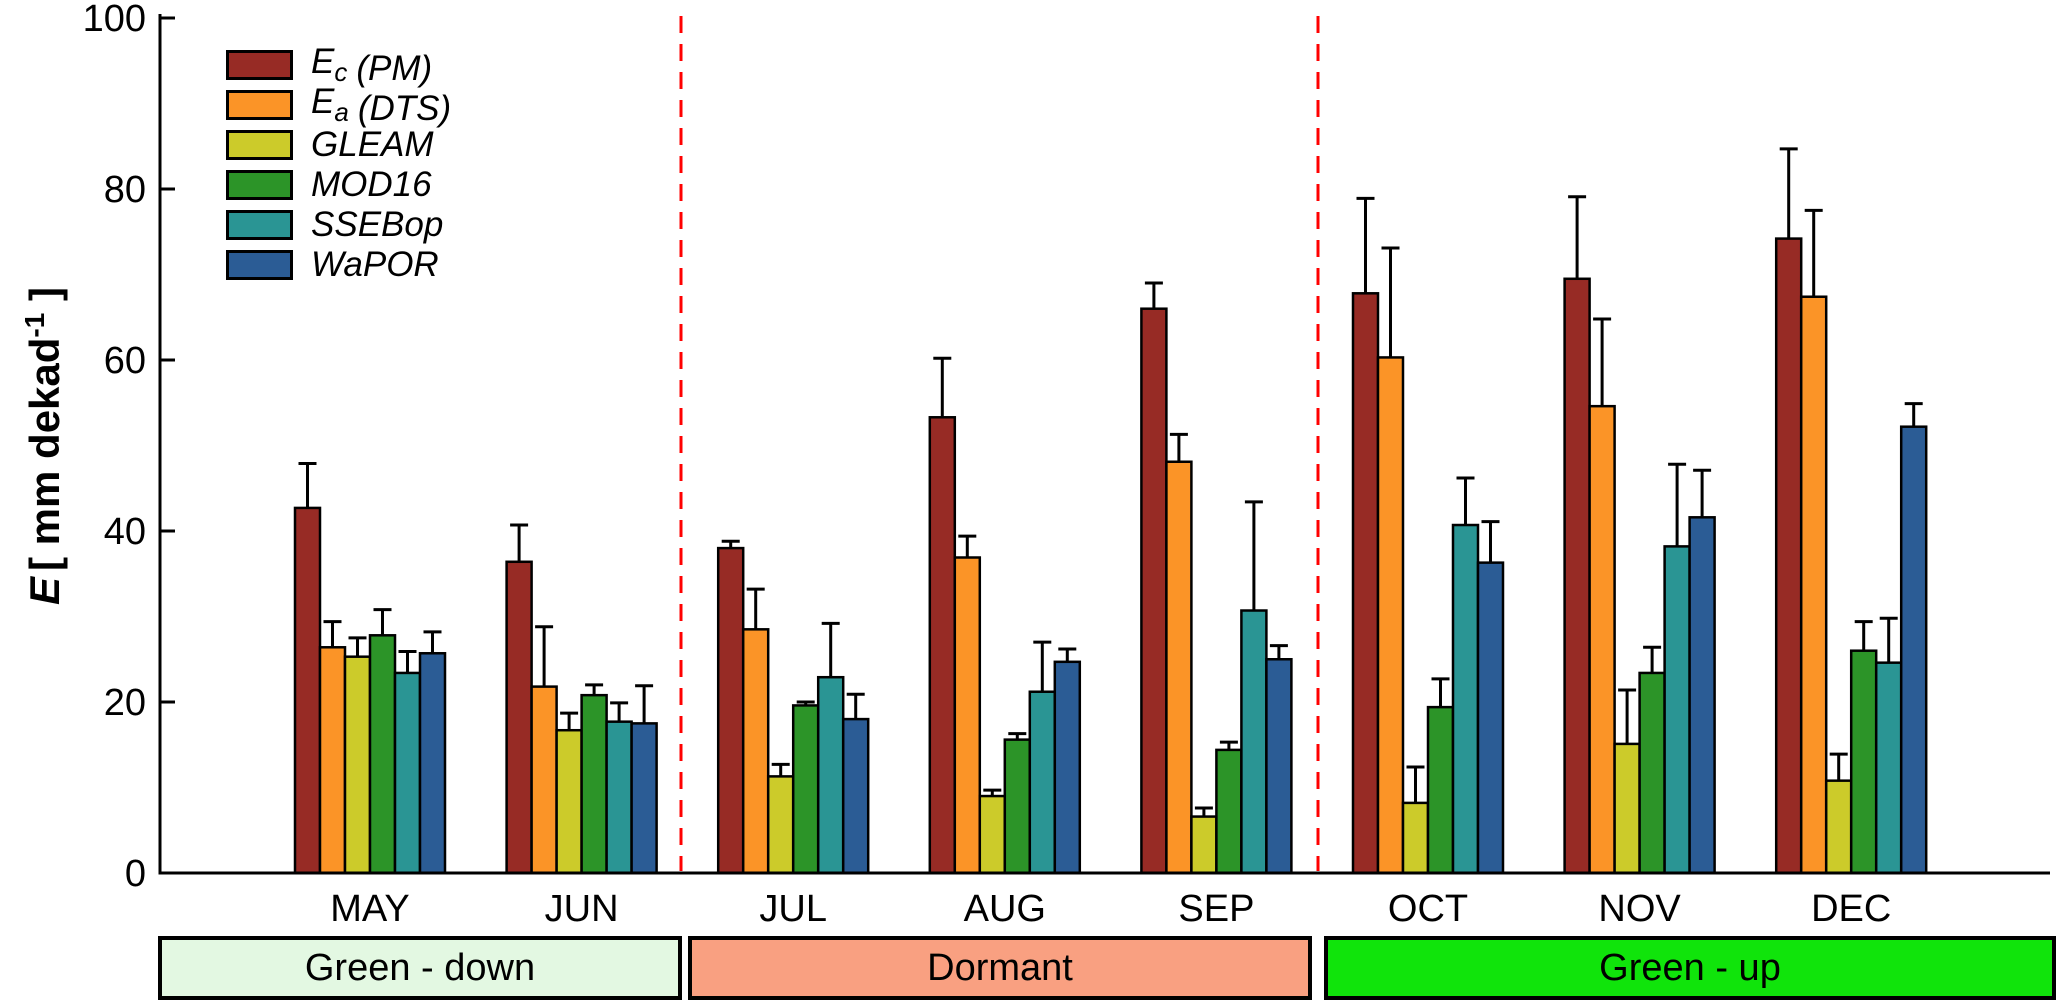 This screenshot has width=2067, height=1004. What do you see at coordinates (730, 710) in the screenshot?
I see `bar-ec-pm-jul` at bounding box center [730, 710].